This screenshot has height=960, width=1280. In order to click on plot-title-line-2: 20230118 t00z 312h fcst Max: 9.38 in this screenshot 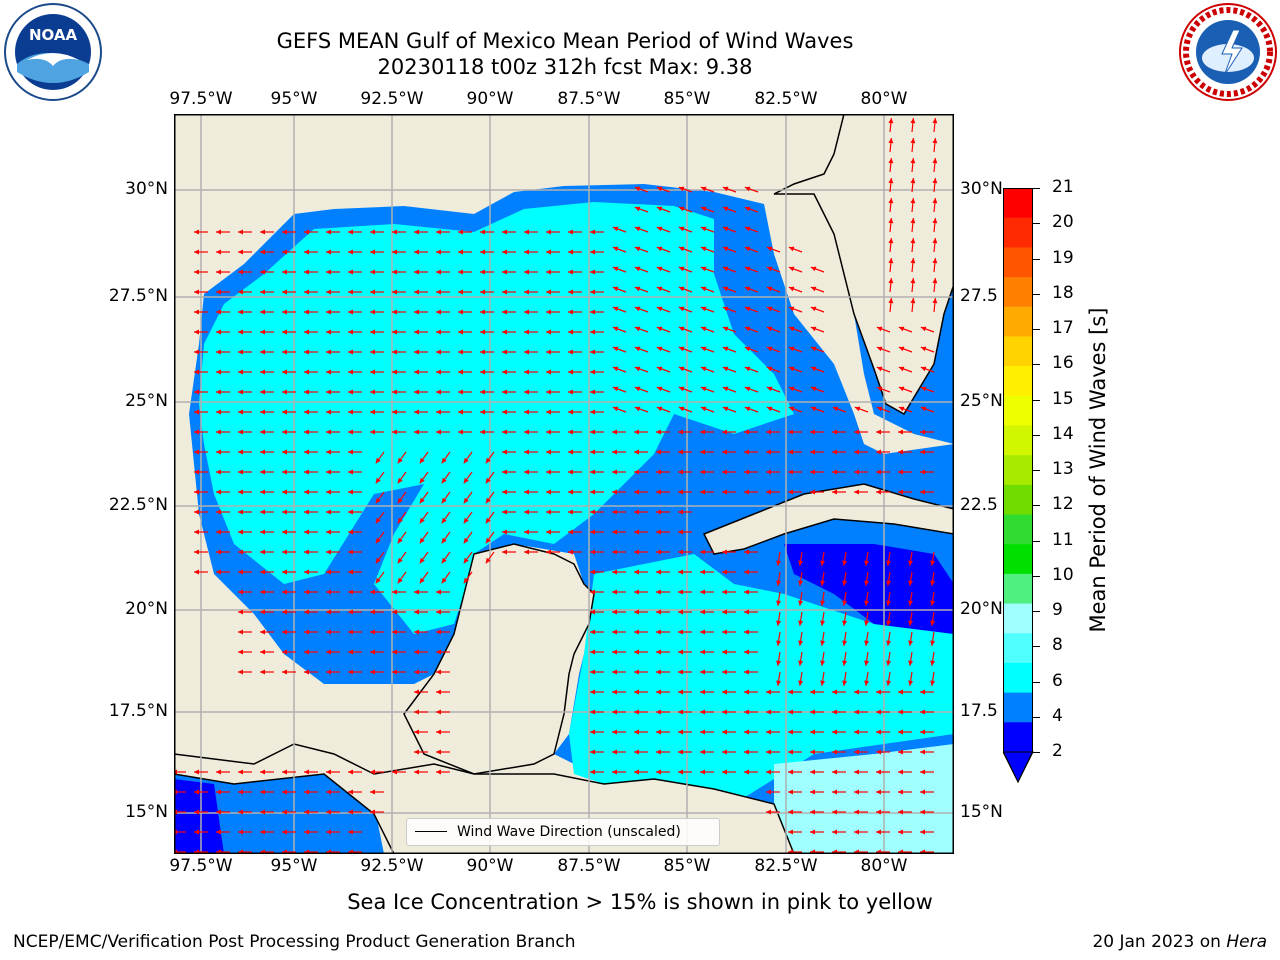, I will do `click(565, 67)`.